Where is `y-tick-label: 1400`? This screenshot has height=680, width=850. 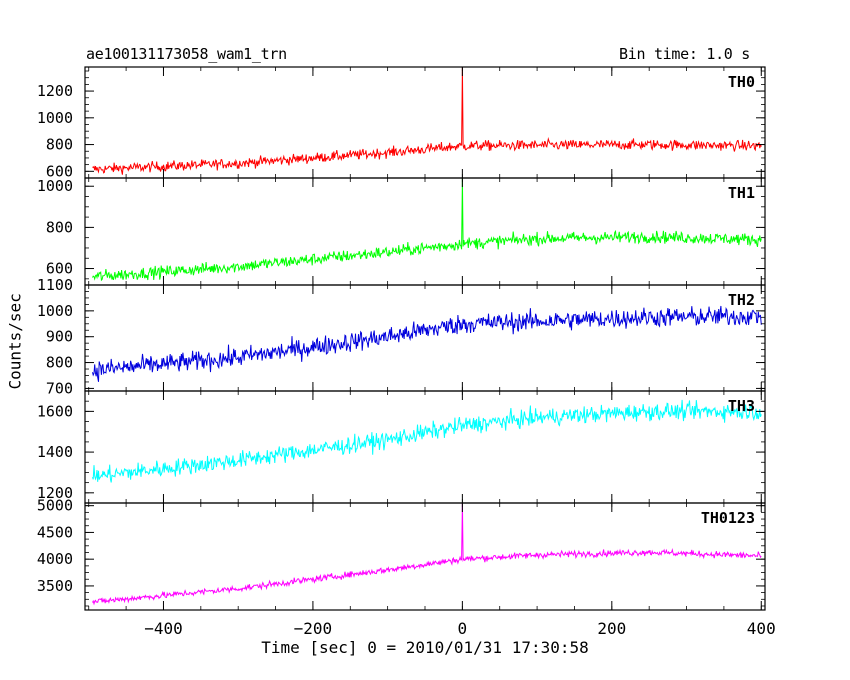 y-tick-label: 1400 is located at coordinates (55, 452).